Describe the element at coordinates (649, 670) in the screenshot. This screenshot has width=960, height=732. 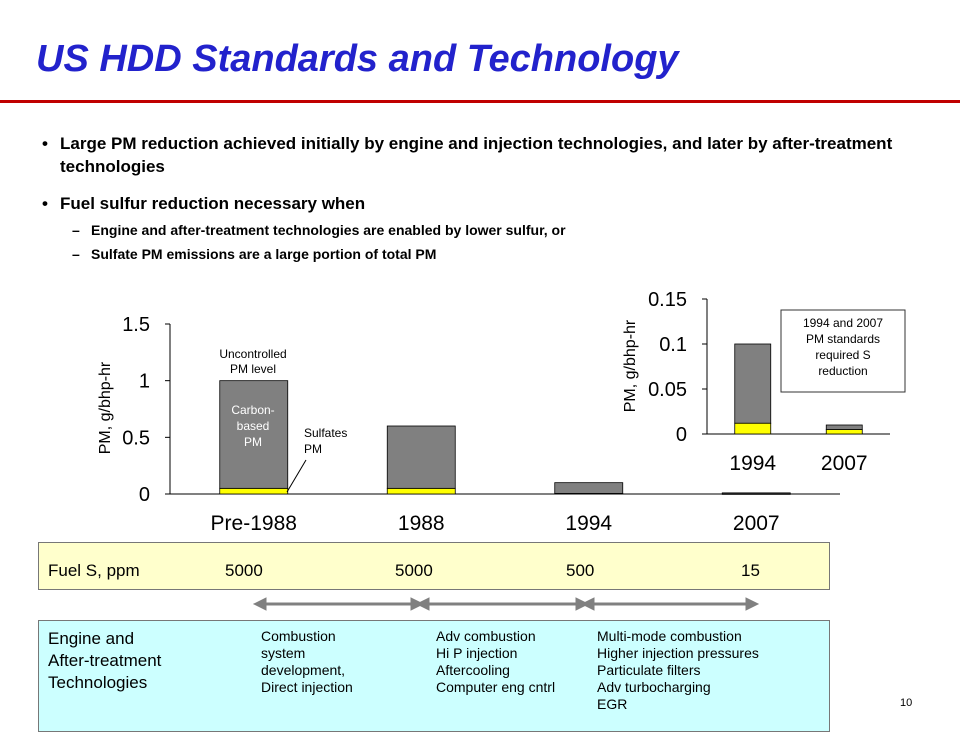
I see `tech-item: Particulate filters` at that location.